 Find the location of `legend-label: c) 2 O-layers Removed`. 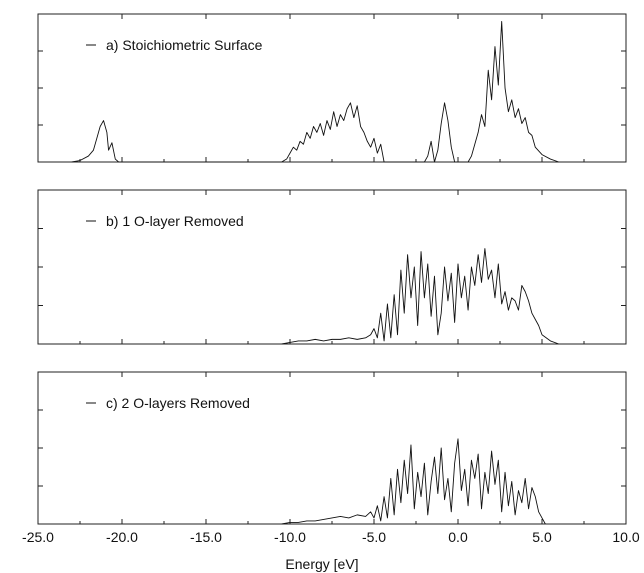

legend-label: c) 2 O-layers Removed is located at coordinates (178, 403).